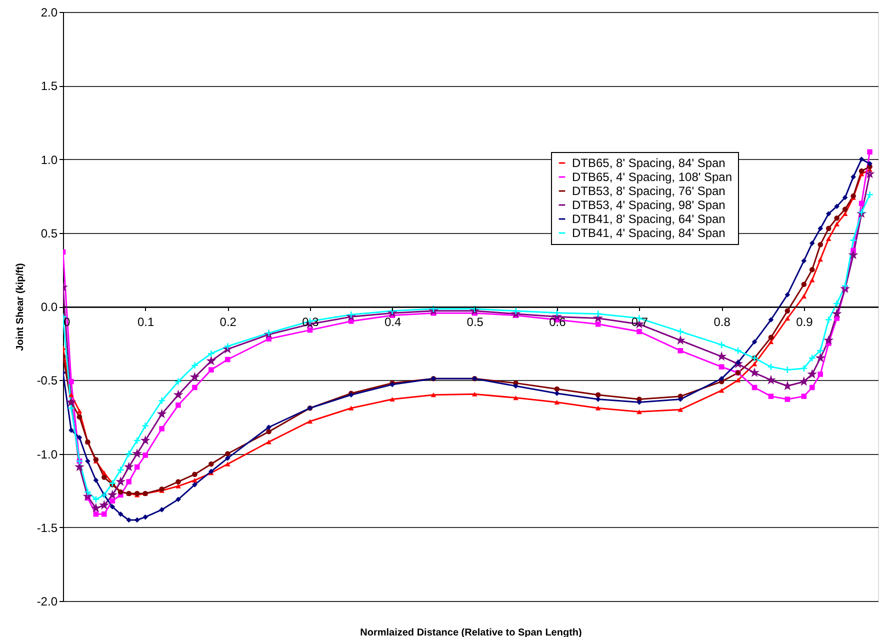  Describe the element at coordinates (47, 454) in the screenshot. I see `y-tick-label: -1.0` at that location.